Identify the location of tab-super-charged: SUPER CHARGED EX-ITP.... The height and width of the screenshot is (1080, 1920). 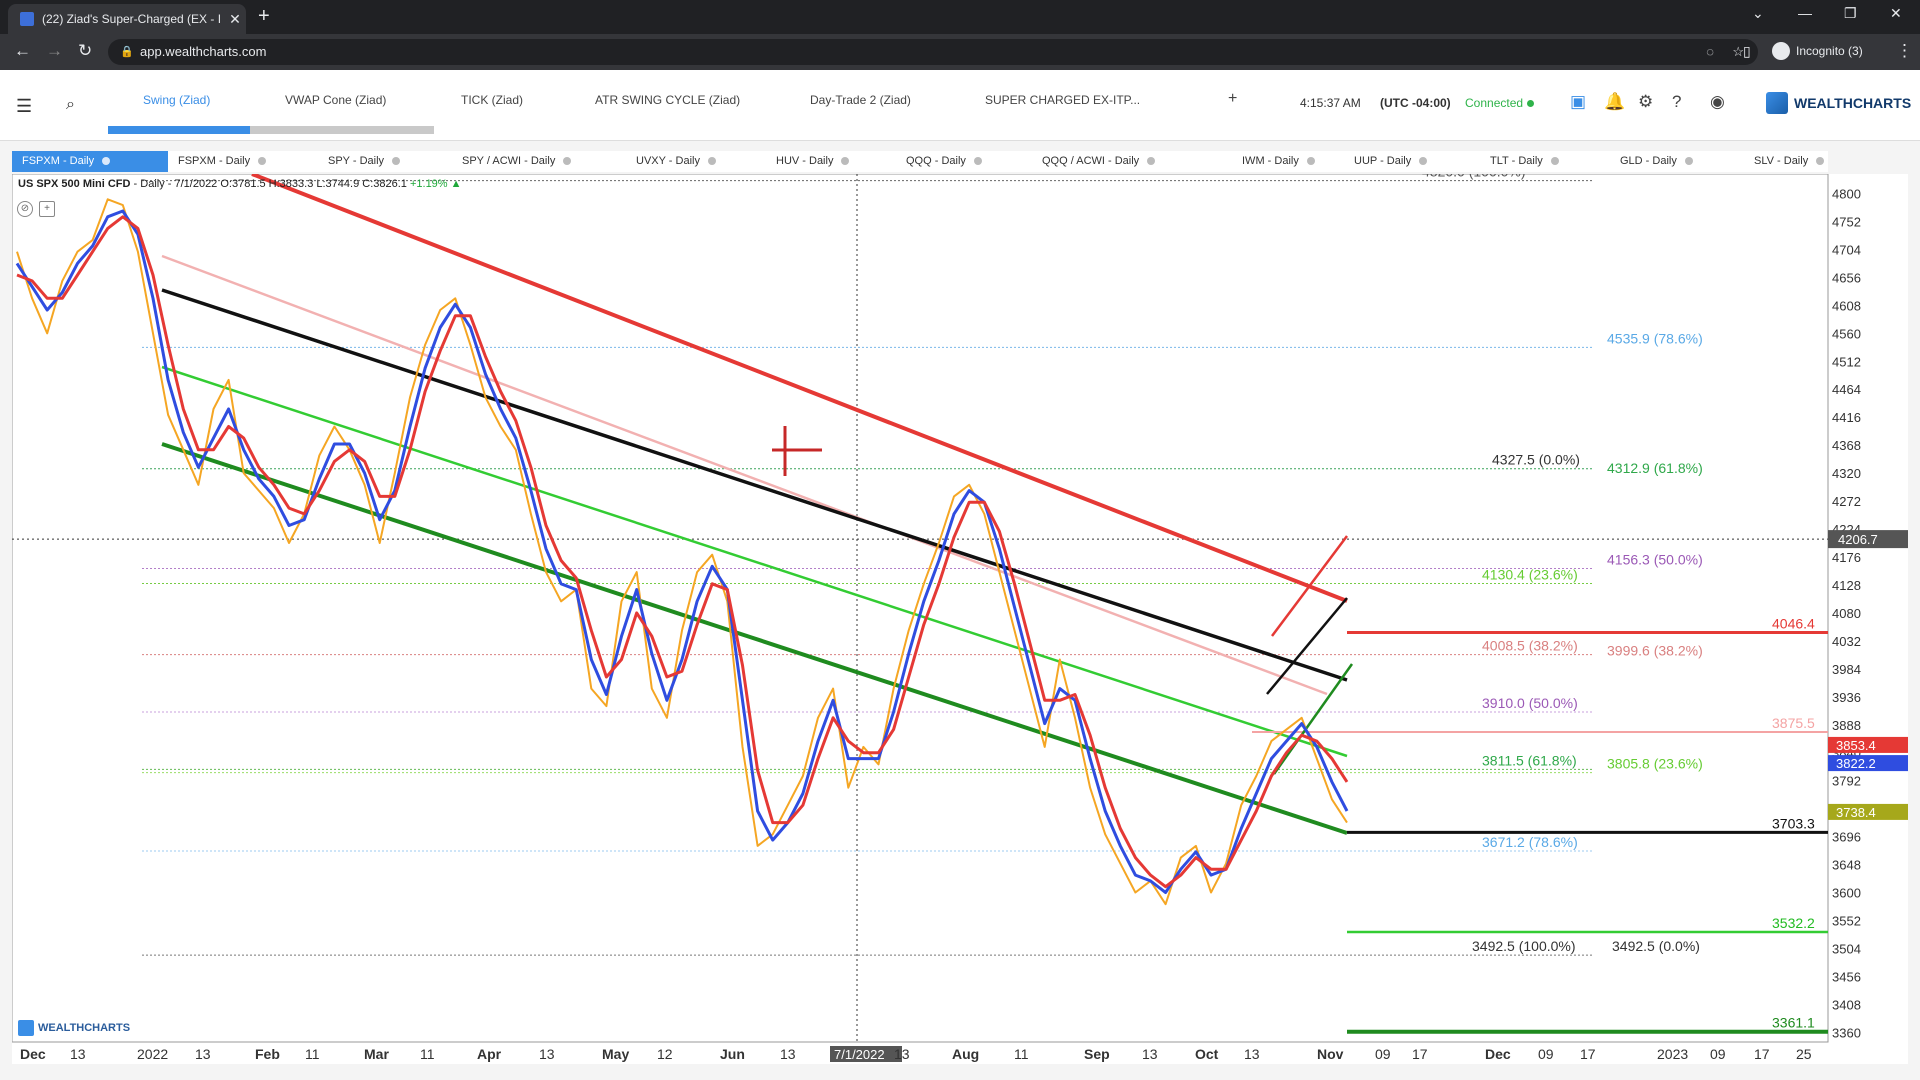
(1063, 100).